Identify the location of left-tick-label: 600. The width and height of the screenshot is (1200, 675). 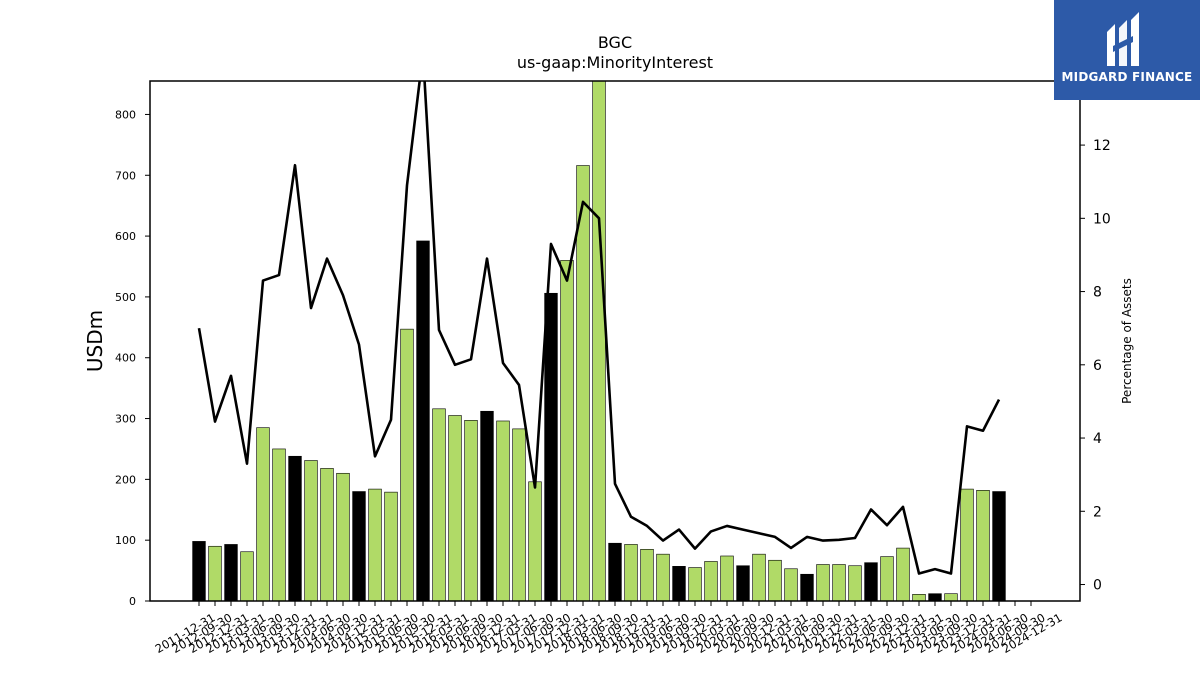
(125, 236).